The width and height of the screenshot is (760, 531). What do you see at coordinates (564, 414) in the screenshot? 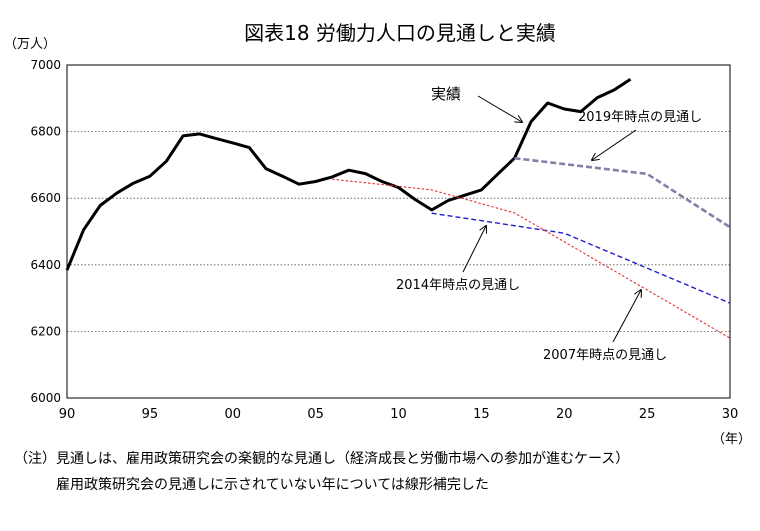
I see `x-tick-label-2020: 20` at bounding box center [564, 414].